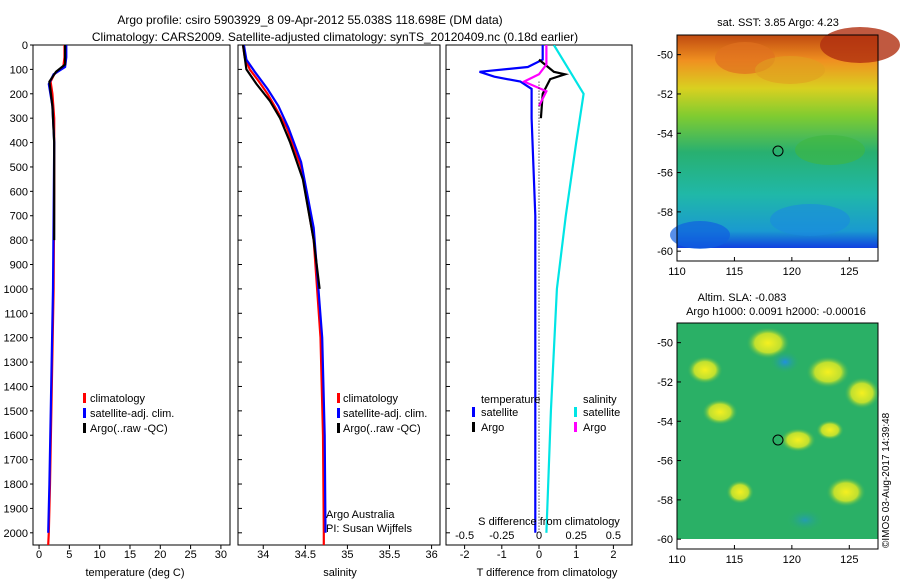 This screenshot has height=580, width=900. What do you see at coordinates (539, 536) in the screenshot?
I see `s-tick-label: 0` at bounding box center [539, 536].